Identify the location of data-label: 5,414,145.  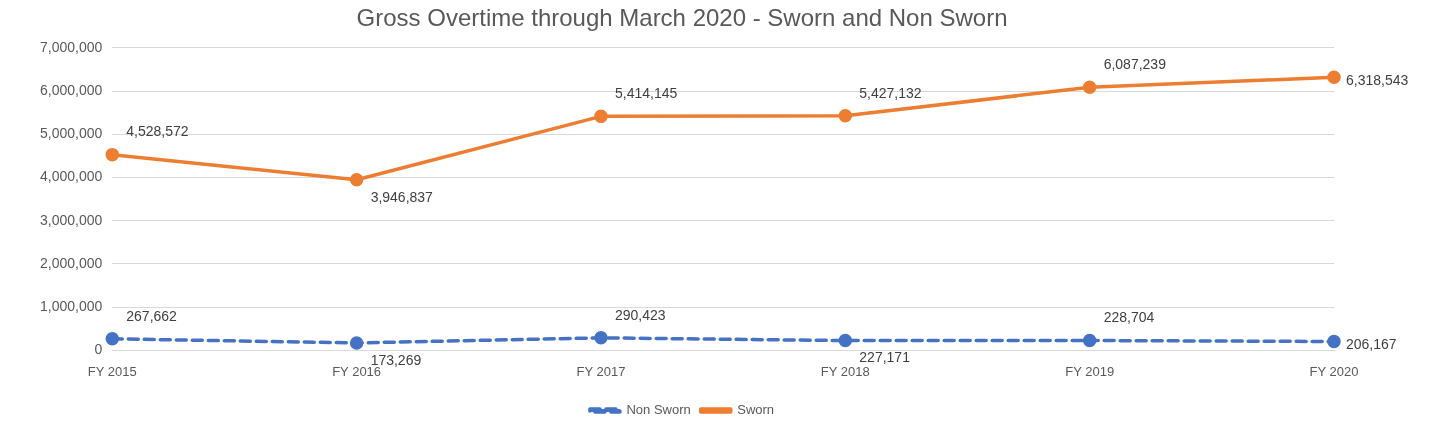
(646, 93).